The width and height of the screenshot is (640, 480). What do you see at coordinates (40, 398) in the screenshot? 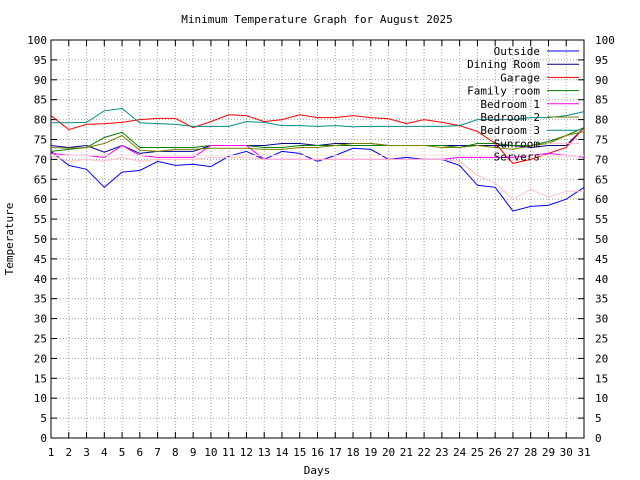
I see `y-tick-label: 10` at bounding box center [40, 398].